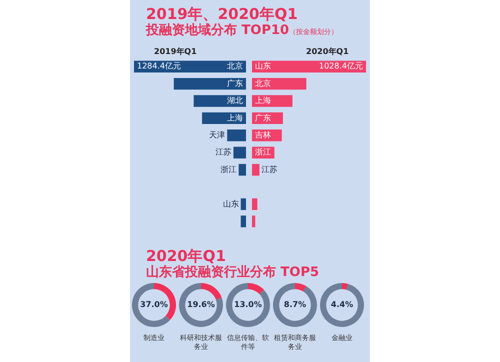 Image resolution: width=500 pixels, height=362 pixels. I want to click on category-label: 天津, so click(217, 135).